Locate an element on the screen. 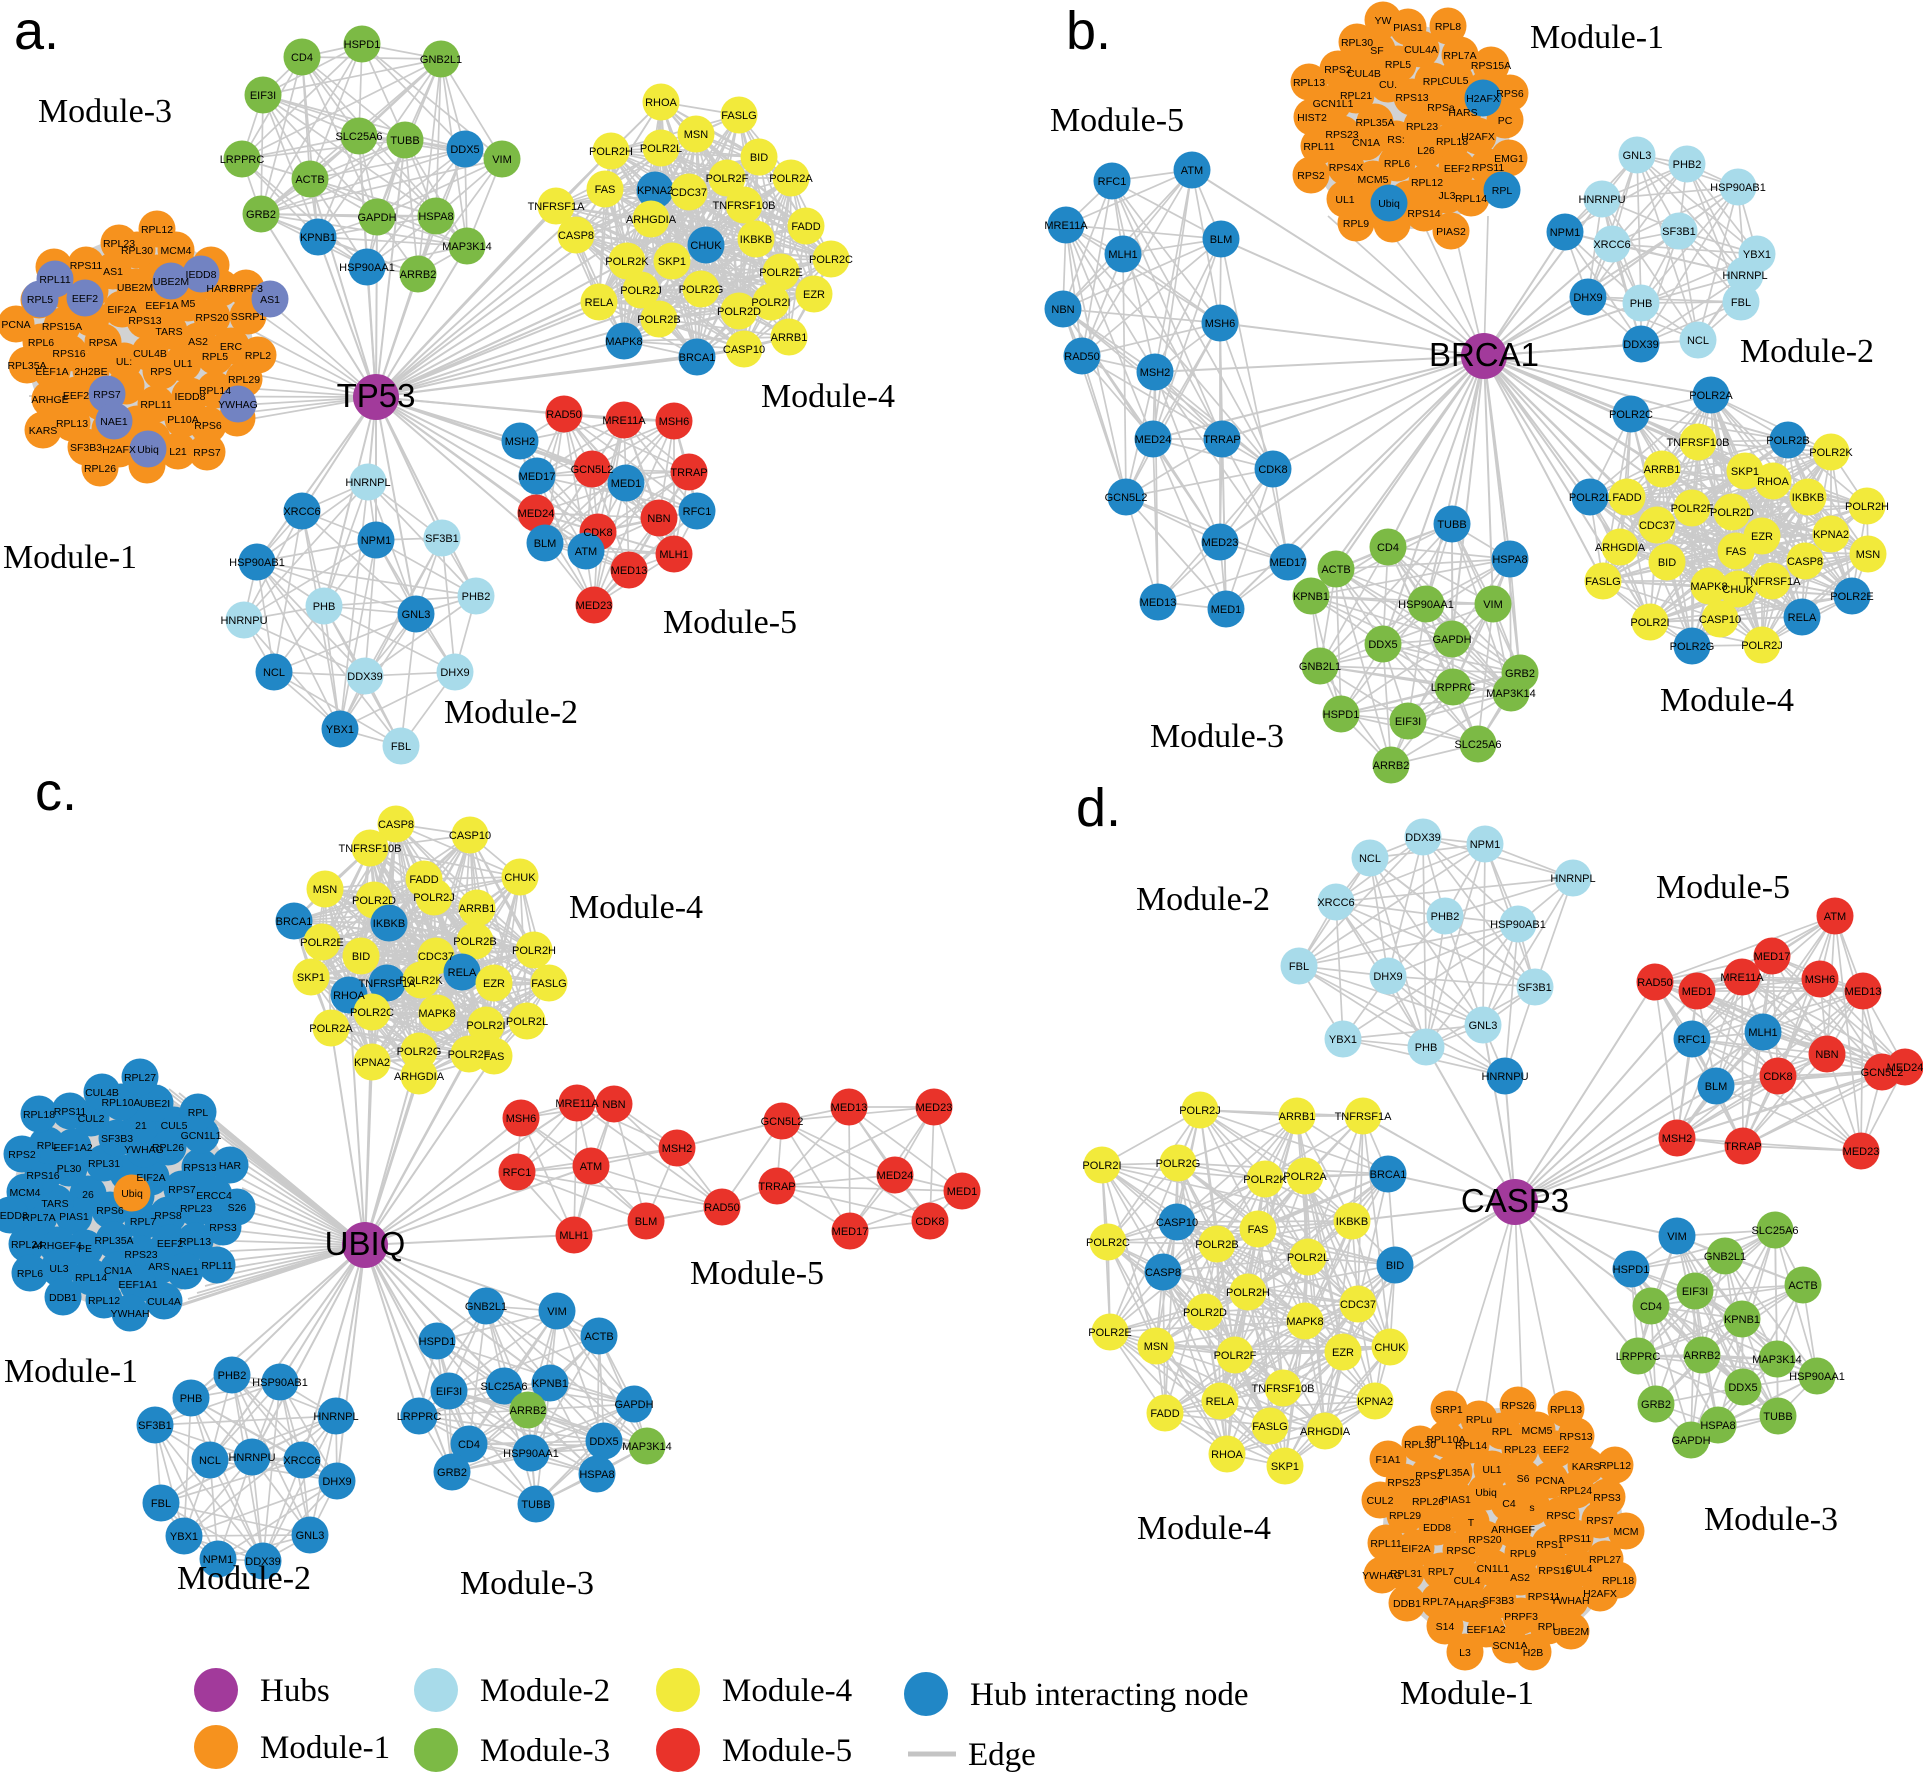  svg-text: UL: is located at coordinates (124, 362).